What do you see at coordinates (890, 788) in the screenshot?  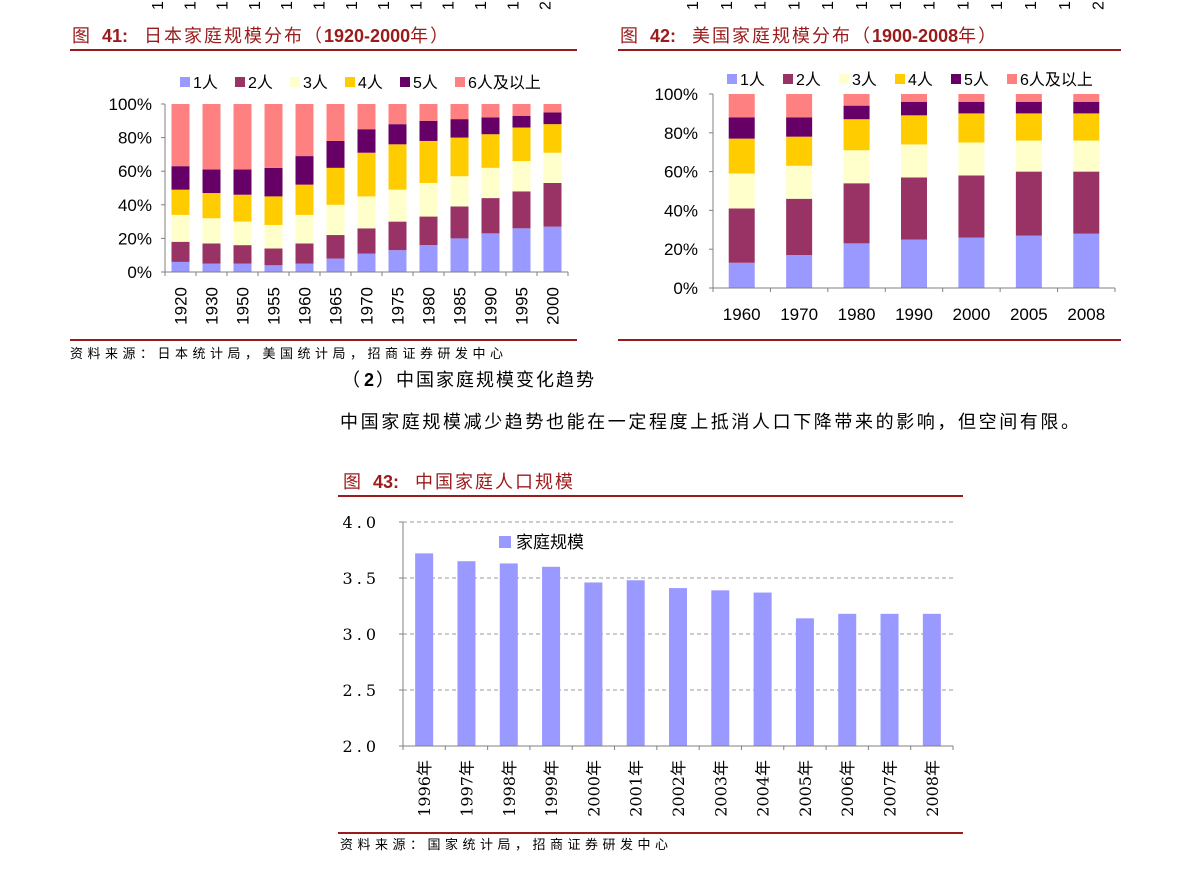 I see `x-tick-label: 2007年` at bounding box center [890, 788].